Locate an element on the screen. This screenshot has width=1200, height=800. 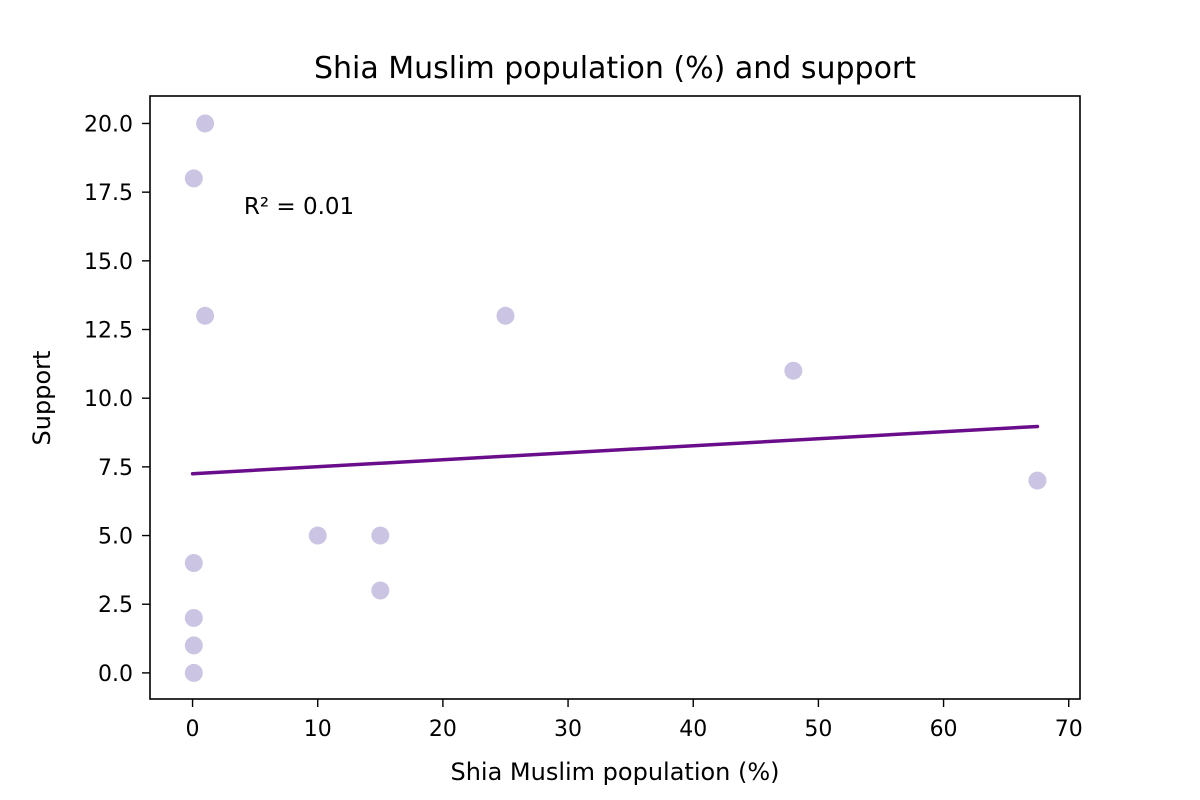
y-tick-label: 2.5 is located at coordinates (115, 605).